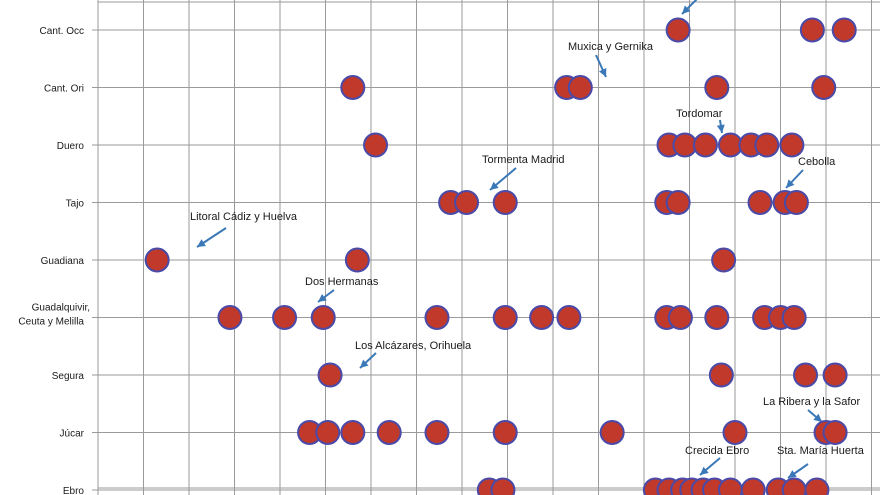 Image resolution: width=880 pixels, height=495 pixels. What do you see at coordinates (63, 261) in the screenshot?
I see `category-label: Guadiana` at bounding box center [63, 261].